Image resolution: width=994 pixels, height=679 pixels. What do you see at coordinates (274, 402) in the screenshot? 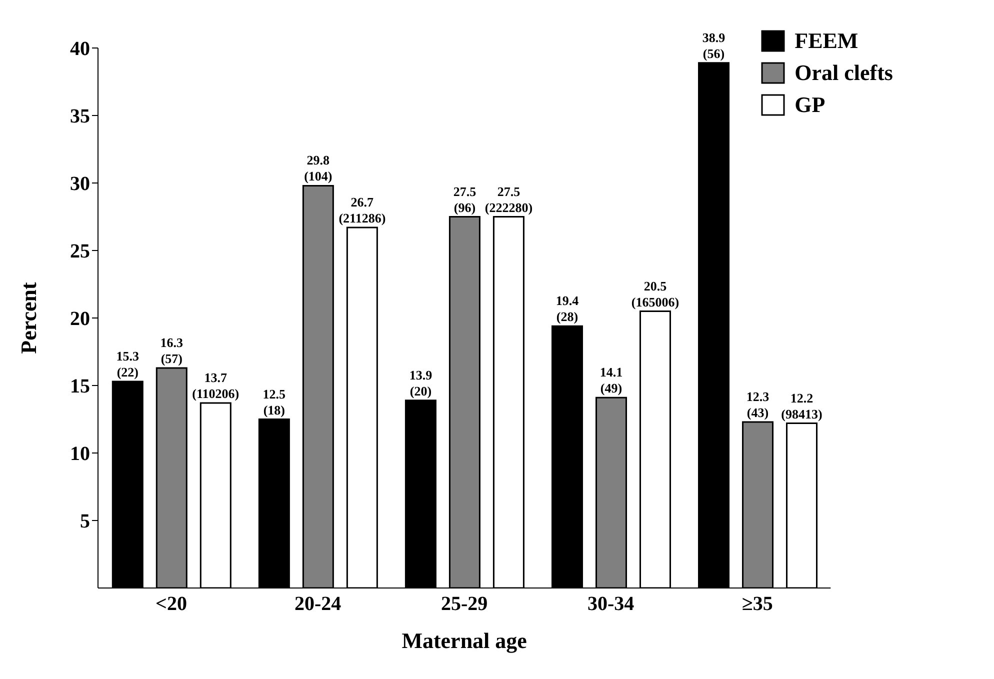
I see `data-label: 12.5 (18)` at bounding box center [274, 402].